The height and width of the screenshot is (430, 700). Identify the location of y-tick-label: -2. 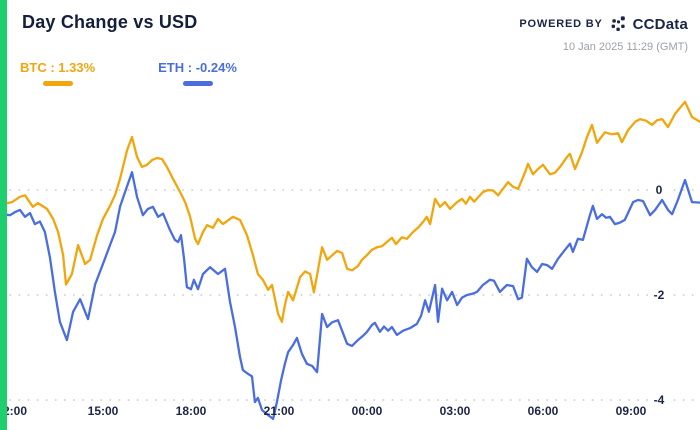
(659, 295).